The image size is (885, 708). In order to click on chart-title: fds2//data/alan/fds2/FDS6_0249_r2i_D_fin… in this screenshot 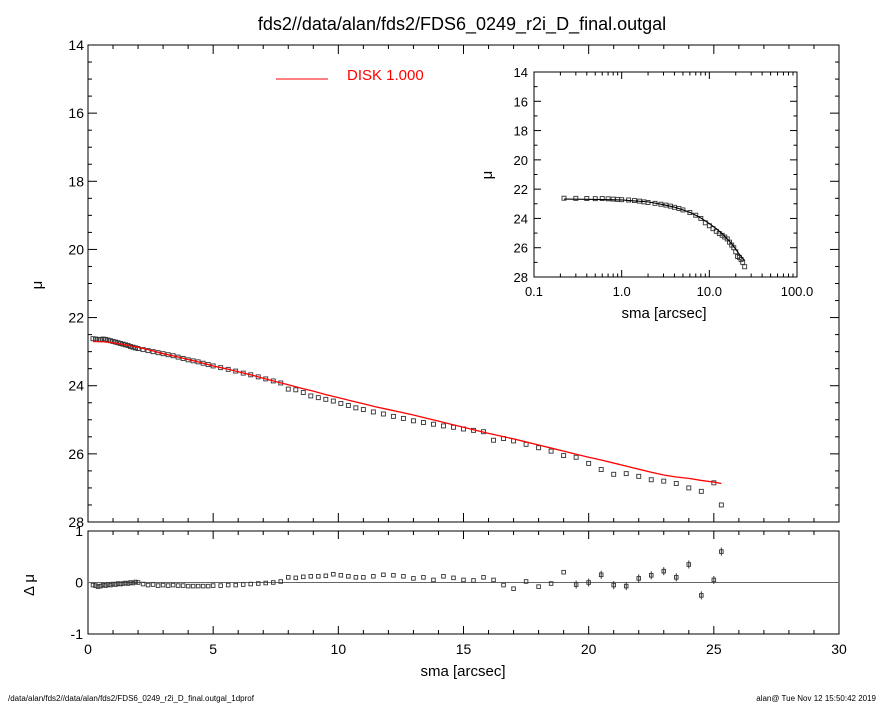, I will do `click(462, 24)`.